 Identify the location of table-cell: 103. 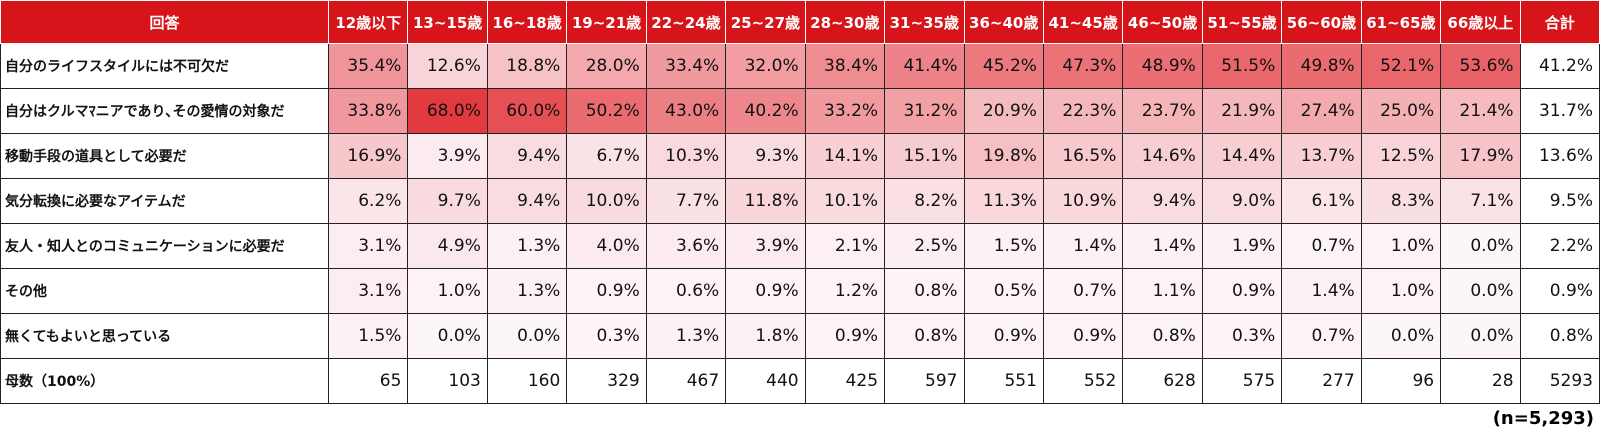
(447, 381).